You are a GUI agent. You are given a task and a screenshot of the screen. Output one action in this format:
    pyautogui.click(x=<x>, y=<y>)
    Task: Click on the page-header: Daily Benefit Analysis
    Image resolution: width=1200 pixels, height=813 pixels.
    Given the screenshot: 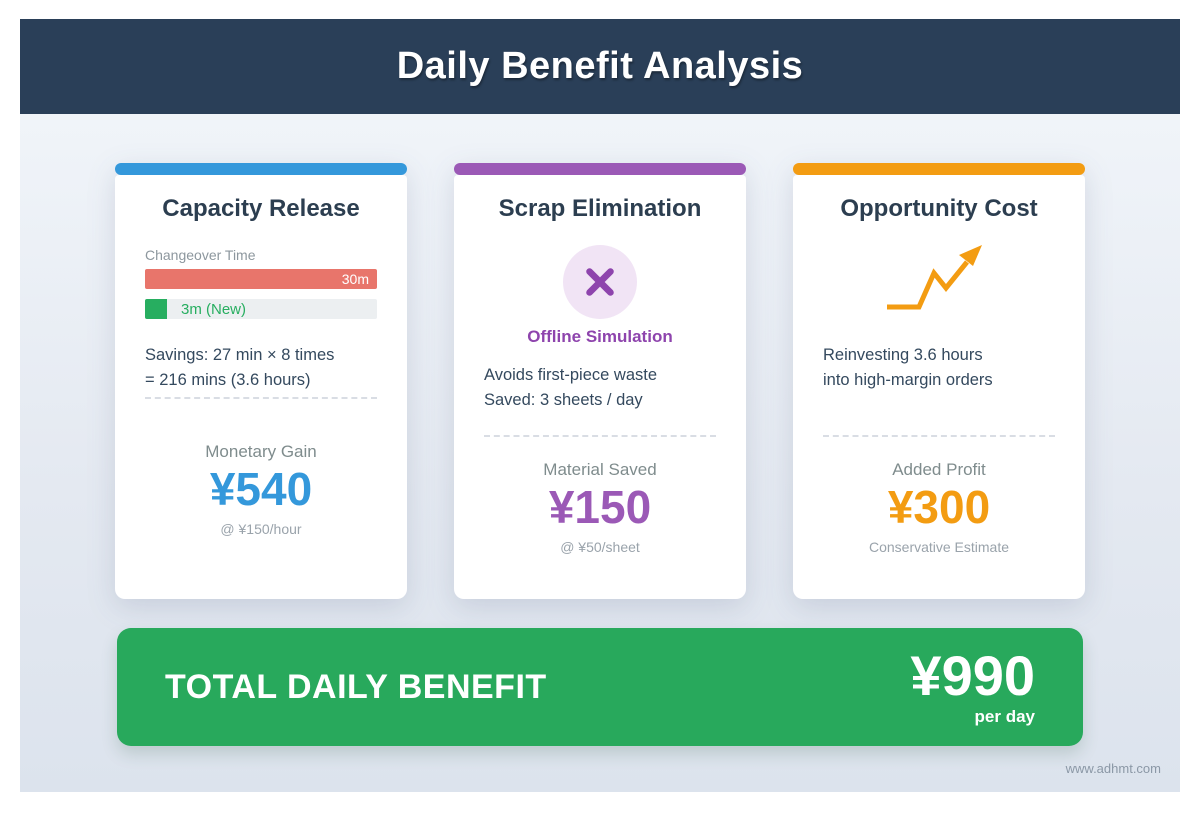 What is the action you would take?
    pyautogui.click(x=600, y=66)
    